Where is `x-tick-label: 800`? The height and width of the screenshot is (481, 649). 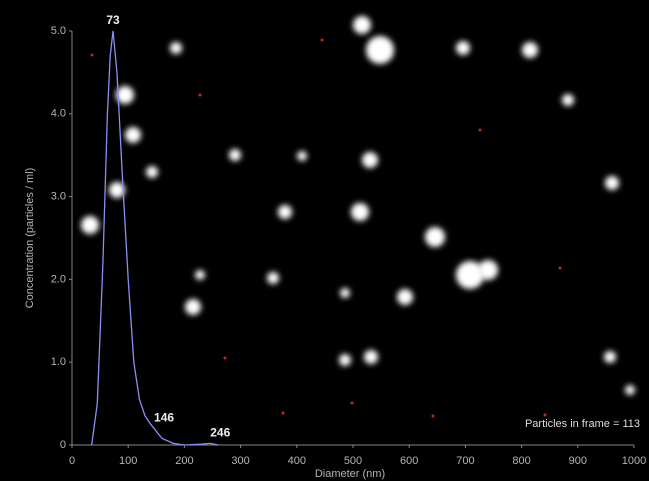 x-tick-label: 800 is located at coordinates (521, 461).